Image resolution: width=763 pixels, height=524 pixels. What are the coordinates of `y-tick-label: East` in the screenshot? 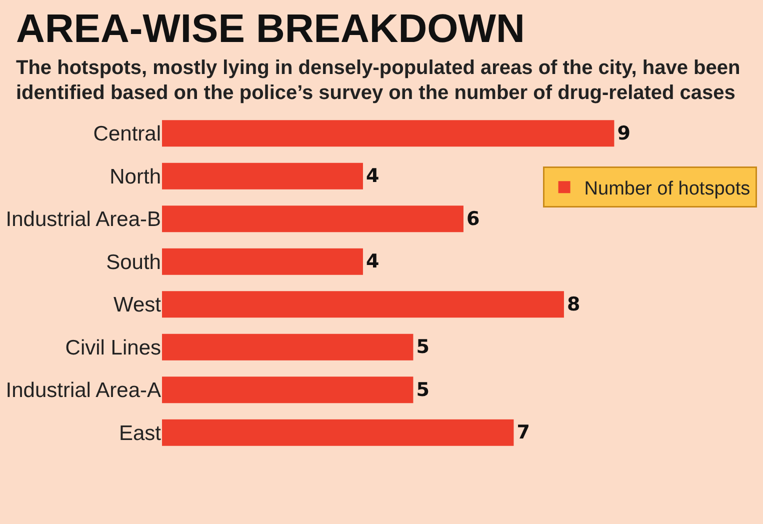 It's located at (140, 433).